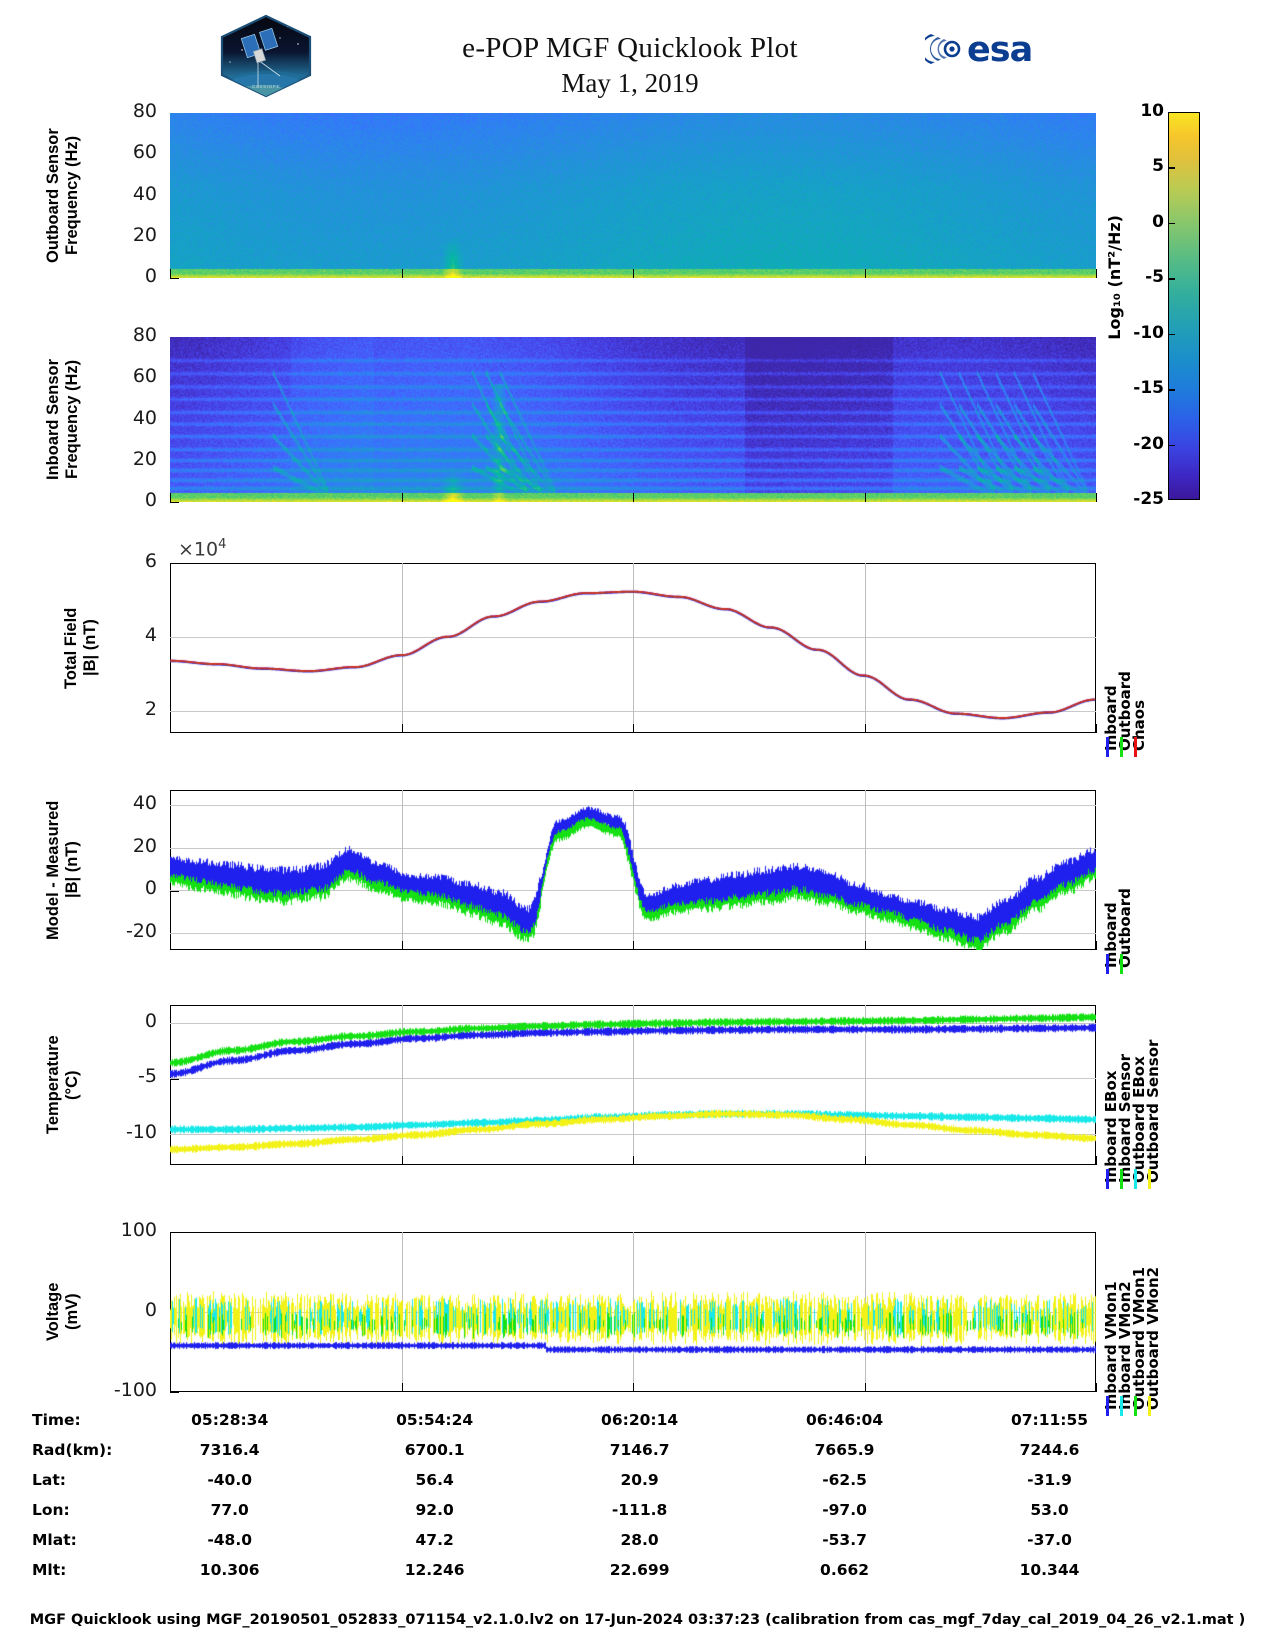  What do you see at coordinates (72, 1450) in the screenshot?
I see `table-row-label: Rad(km):` at bounding box center [72, 1450].